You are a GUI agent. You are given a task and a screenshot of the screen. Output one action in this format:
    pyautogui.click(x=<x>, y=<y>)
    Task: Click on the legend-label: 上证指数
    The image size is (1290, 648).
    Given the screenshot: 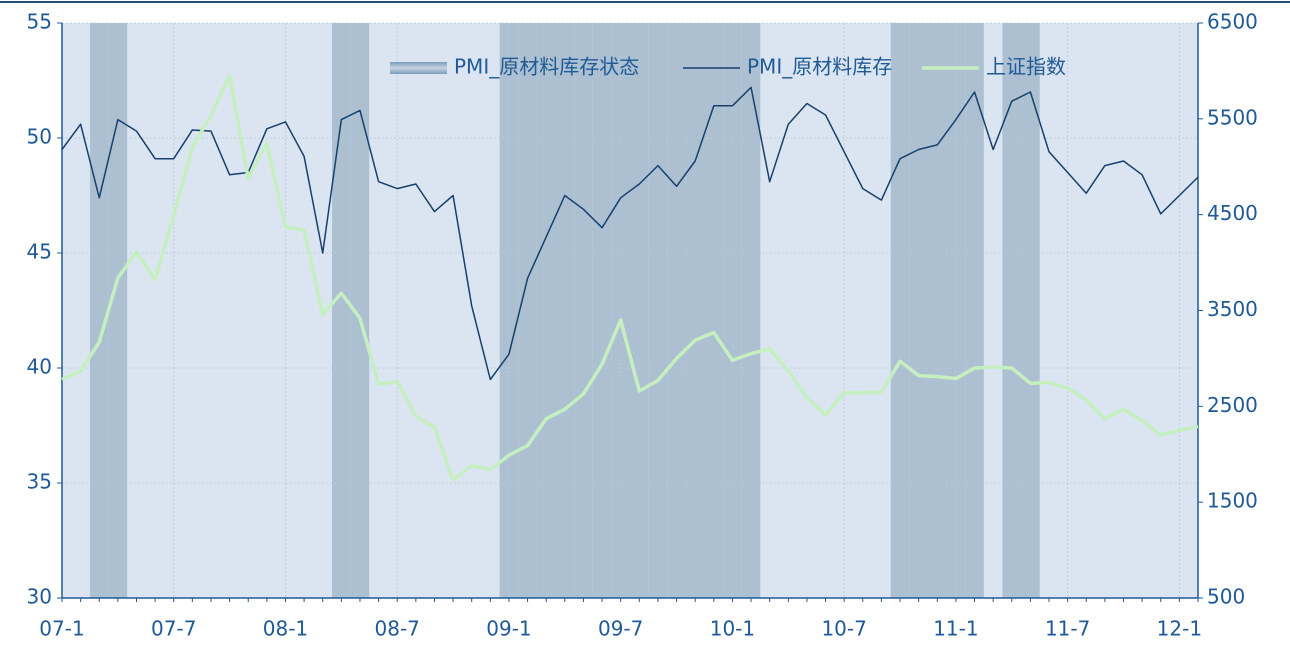 What is the action you would take?
    pyautogui.click(x=1026, y=67)
    